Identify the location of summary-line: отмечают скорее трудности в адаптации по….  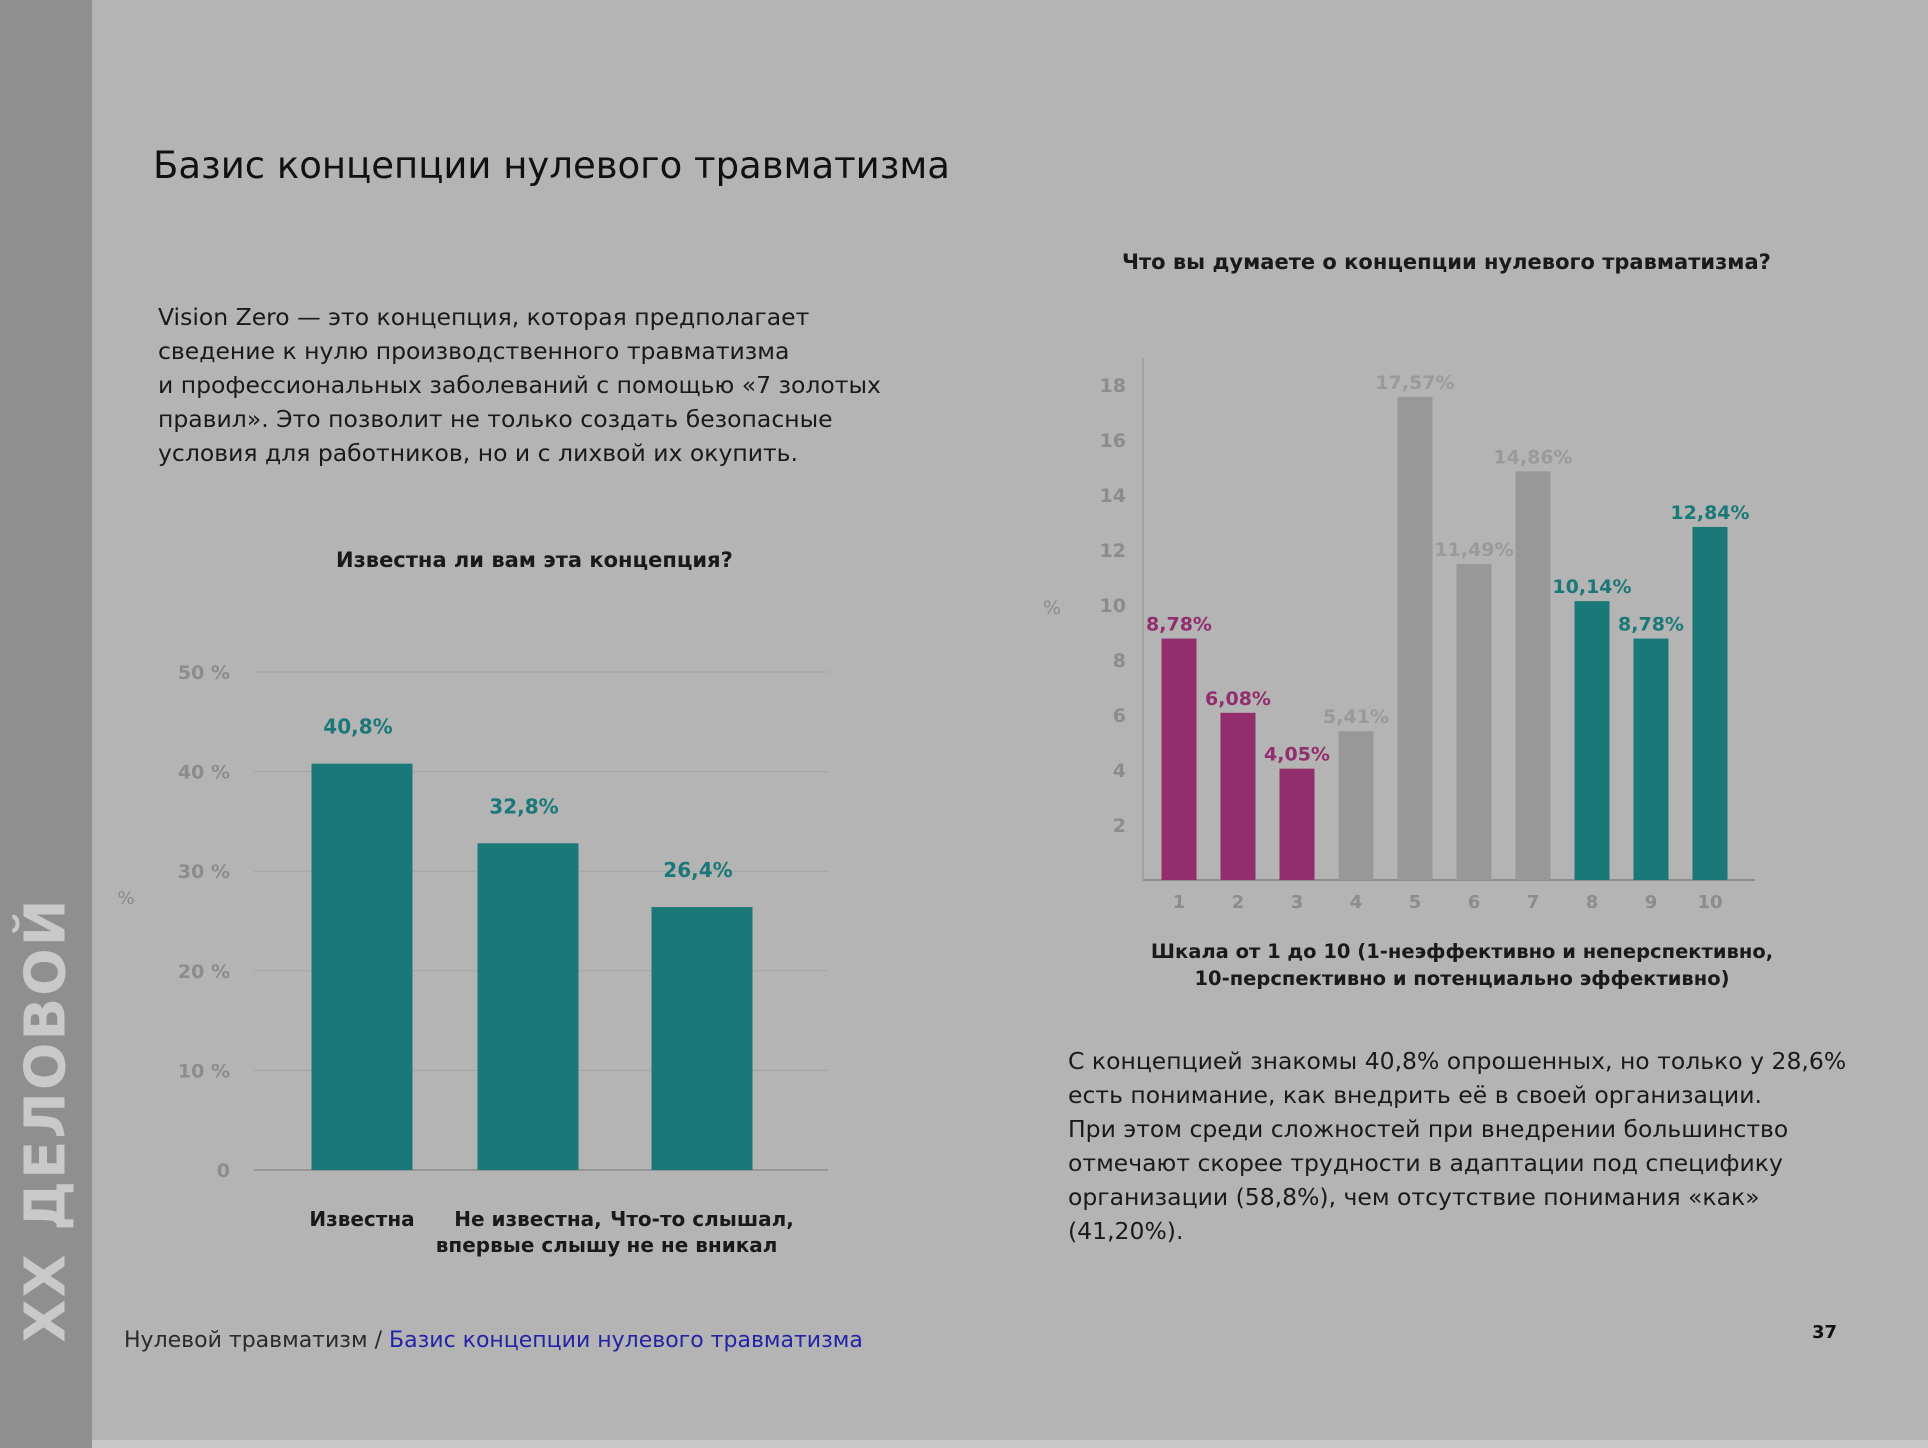
(1425, 1163).